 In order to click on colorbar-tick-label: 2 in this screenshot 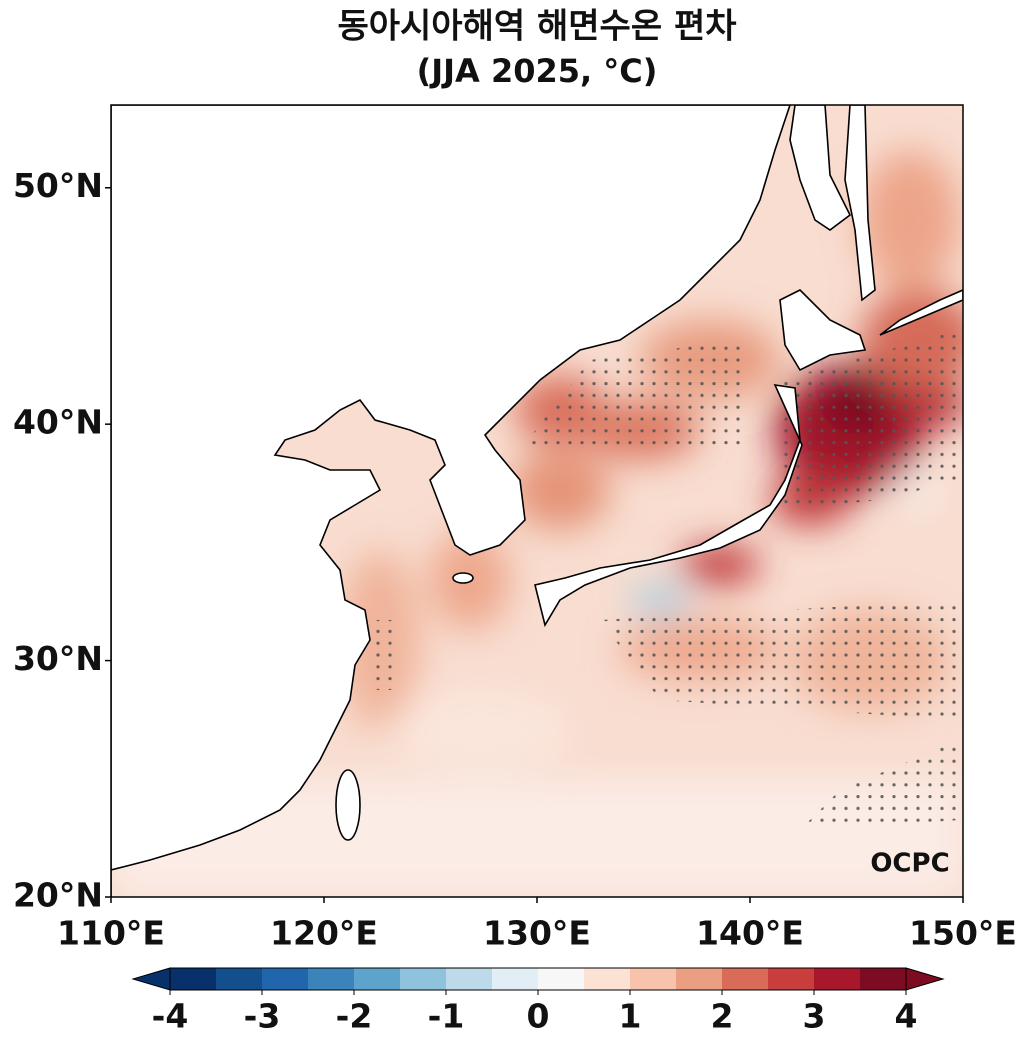, I will do `click(722, 1016)`.